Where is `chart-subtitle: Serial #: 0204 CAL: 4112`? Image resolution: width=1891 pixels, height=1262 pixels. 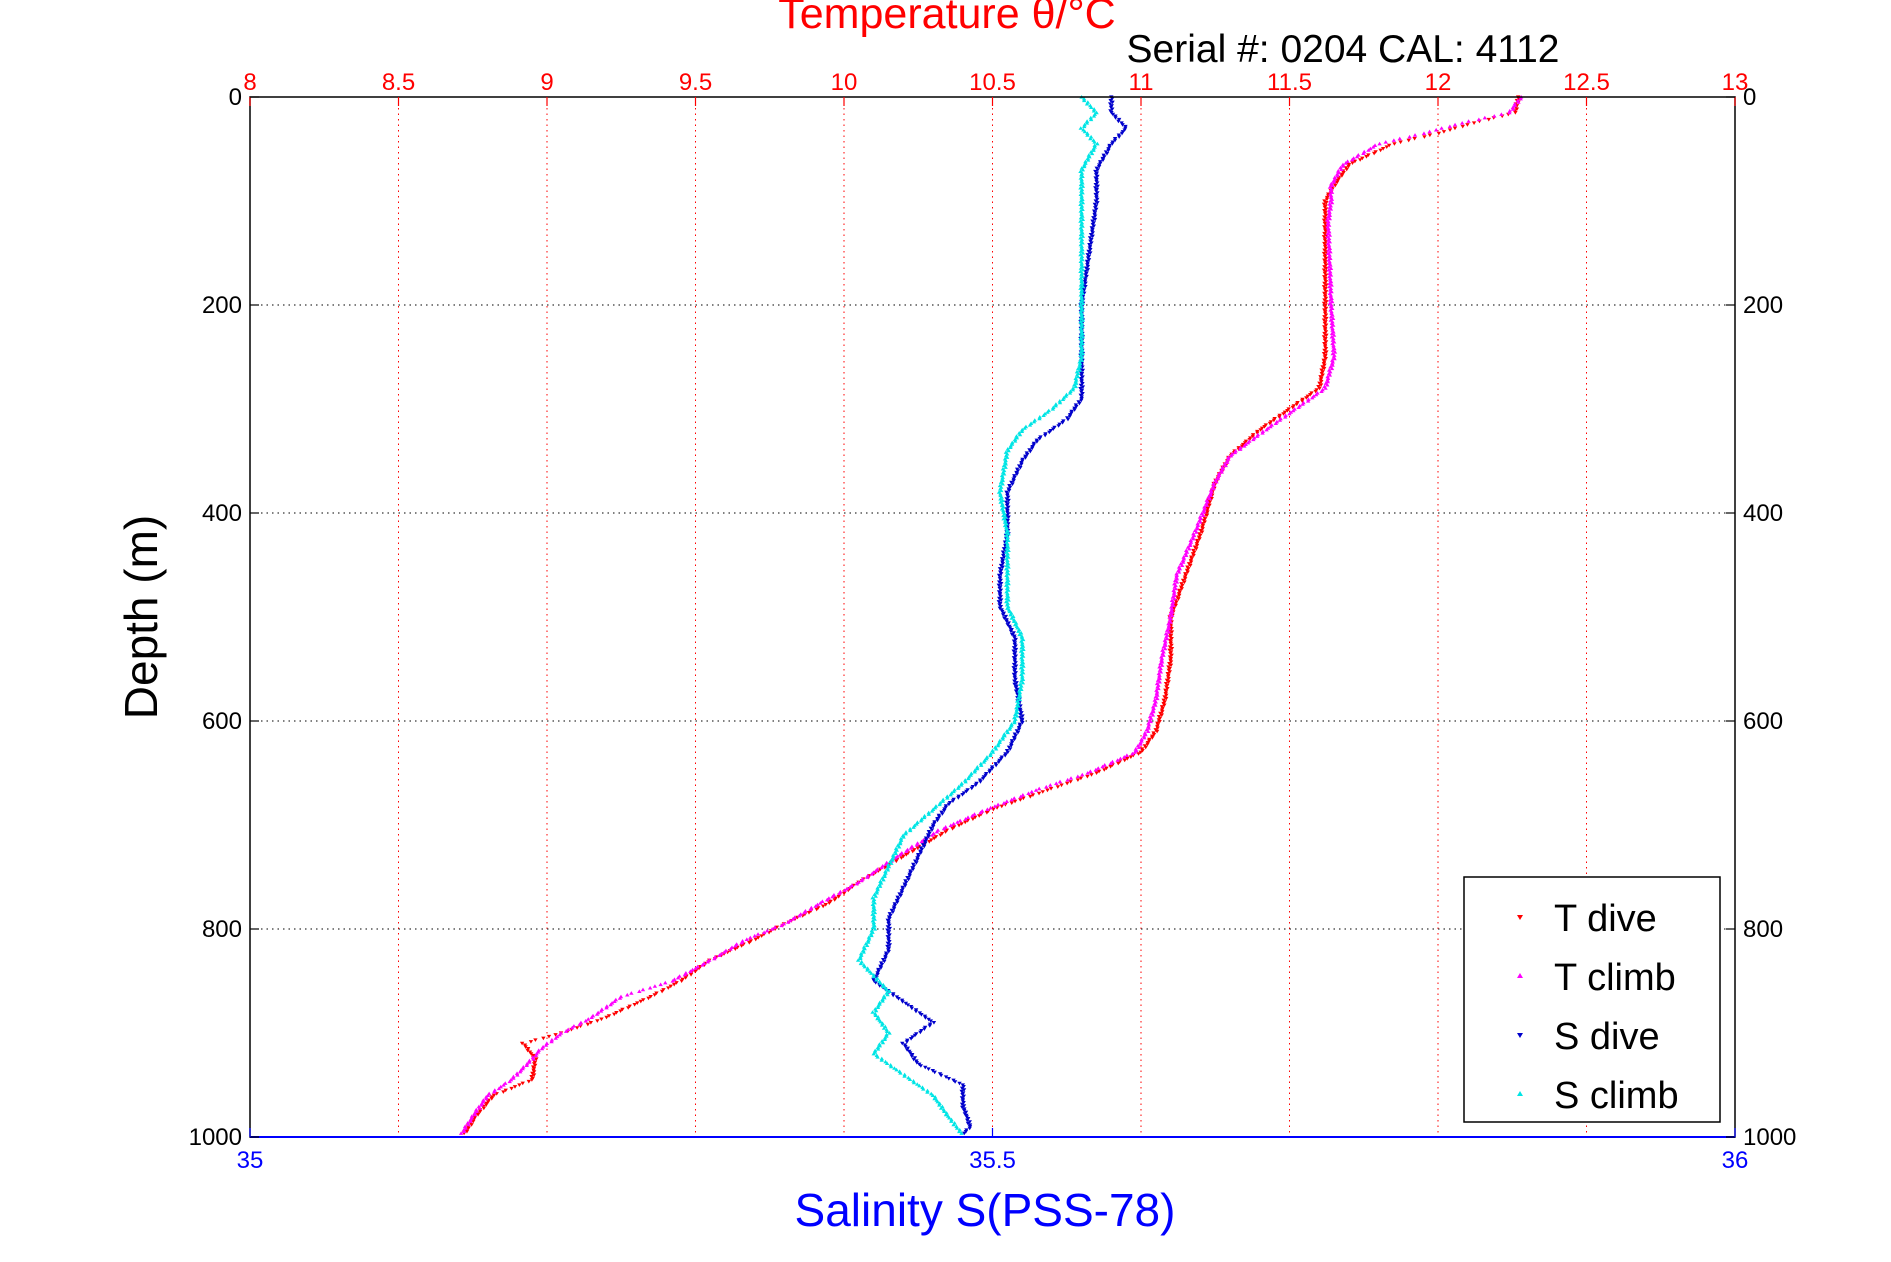
chart-subtitle: Serial #: 0204 CAL: 4112 is located at coordinates (1343, 49).